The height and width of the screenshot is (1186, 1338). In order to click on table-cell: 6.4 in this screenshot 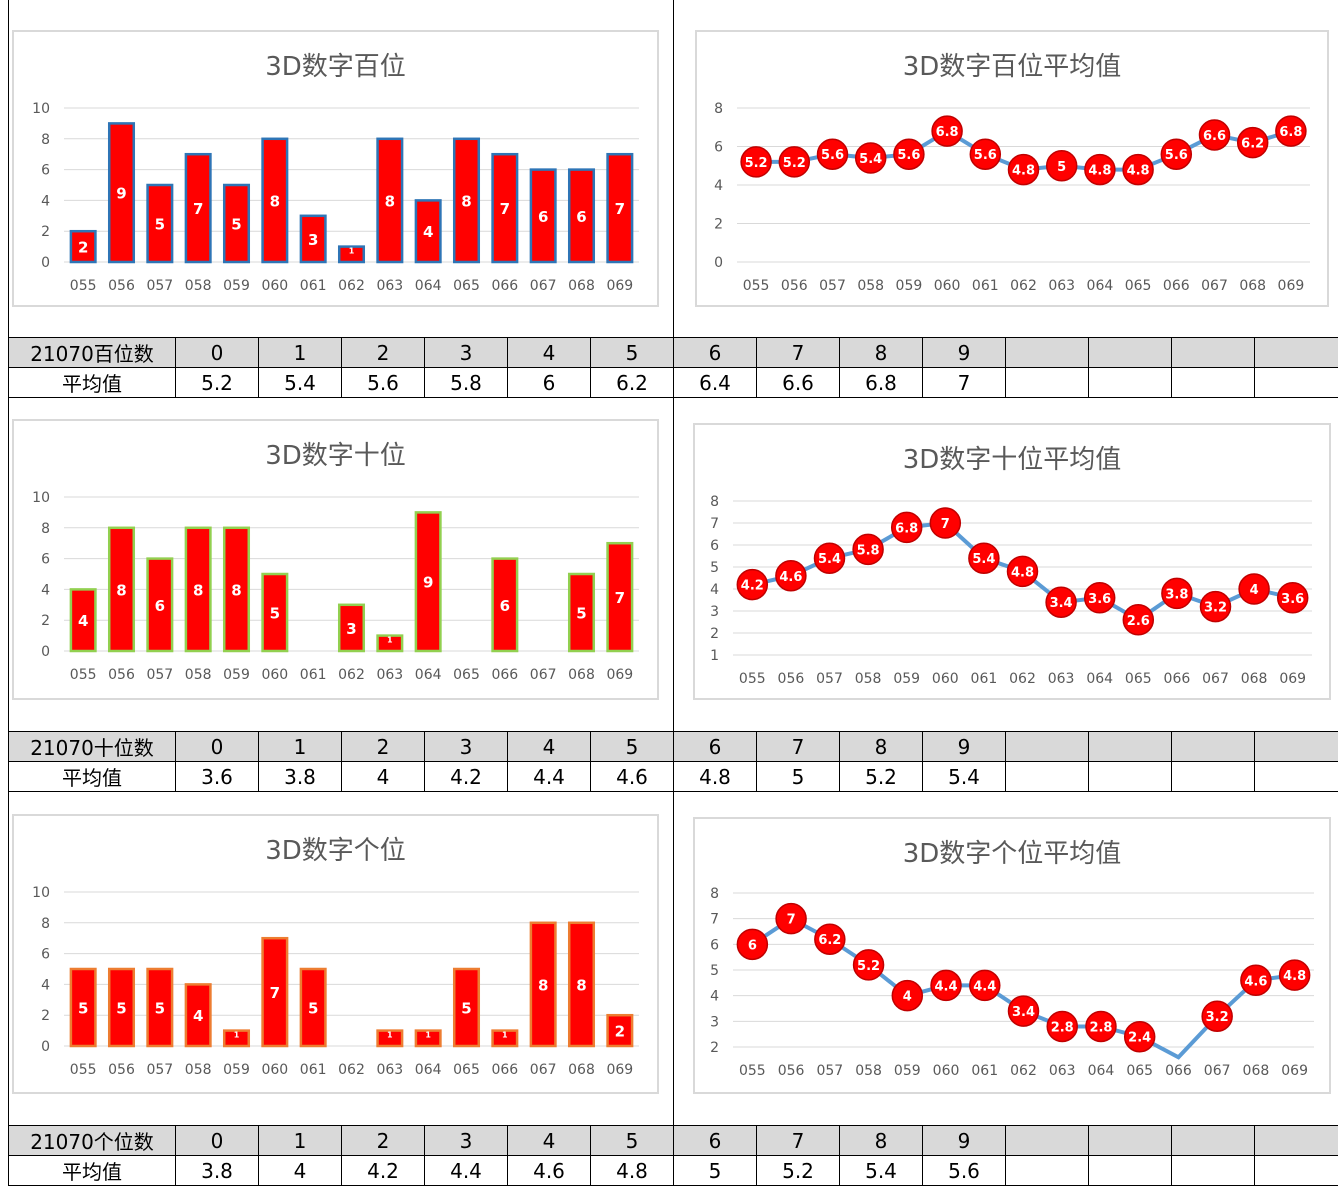, I will do `click(715, 382)`.